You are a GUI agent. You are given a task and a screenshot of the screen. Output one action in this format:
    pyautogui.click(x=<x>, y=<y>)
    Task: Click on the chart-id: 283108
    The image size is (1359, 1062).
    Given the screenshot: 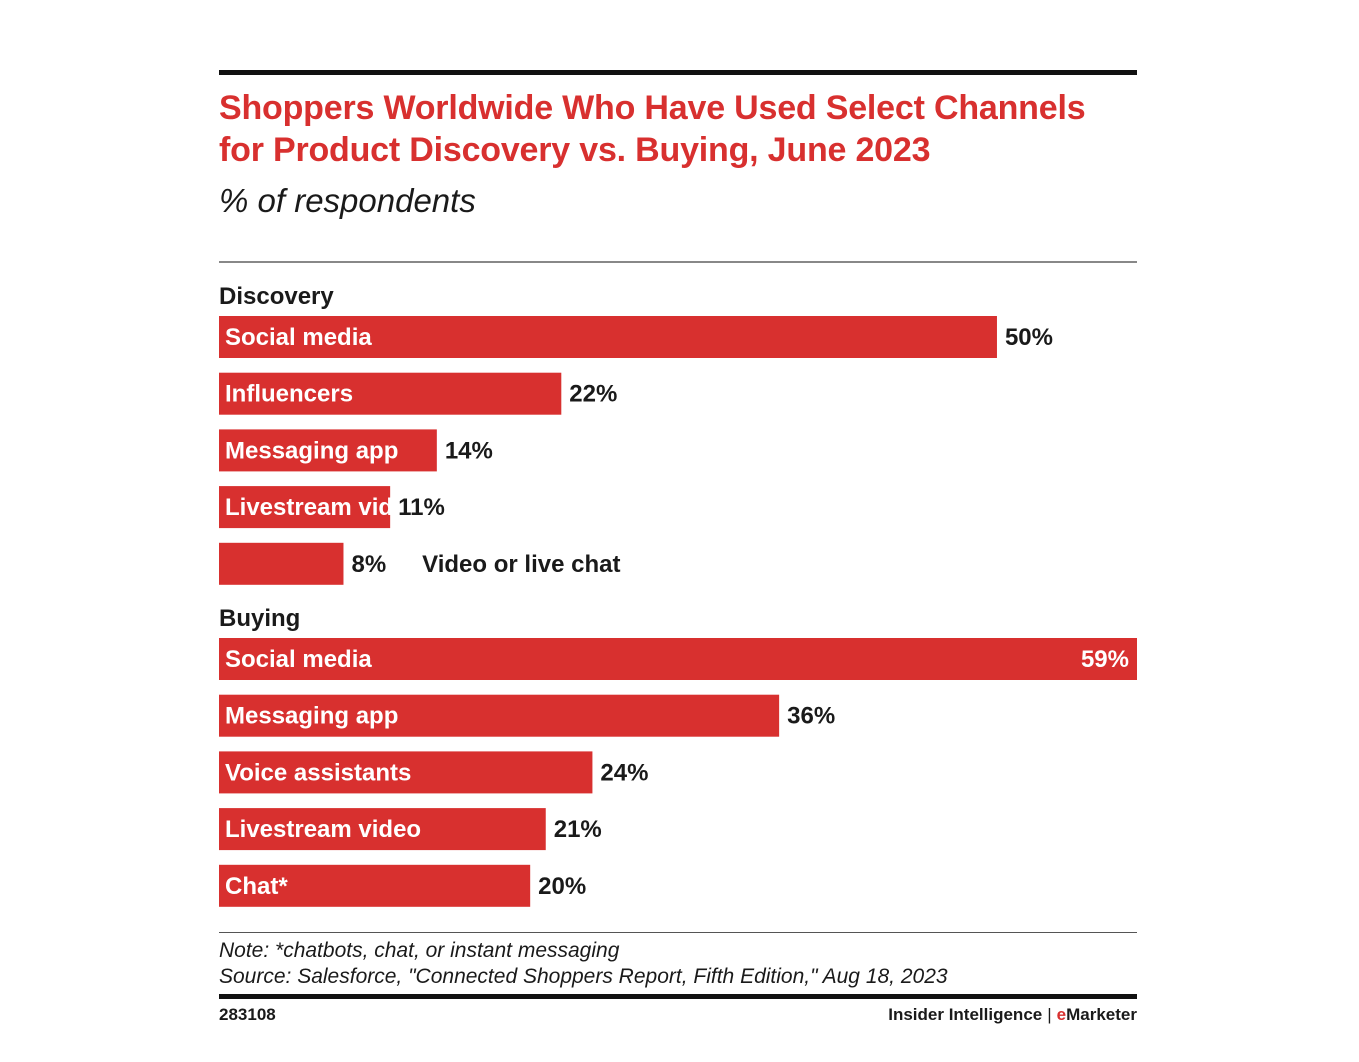 What is the action you would take?
    pyautogui.click(x=247, y=1014)
    